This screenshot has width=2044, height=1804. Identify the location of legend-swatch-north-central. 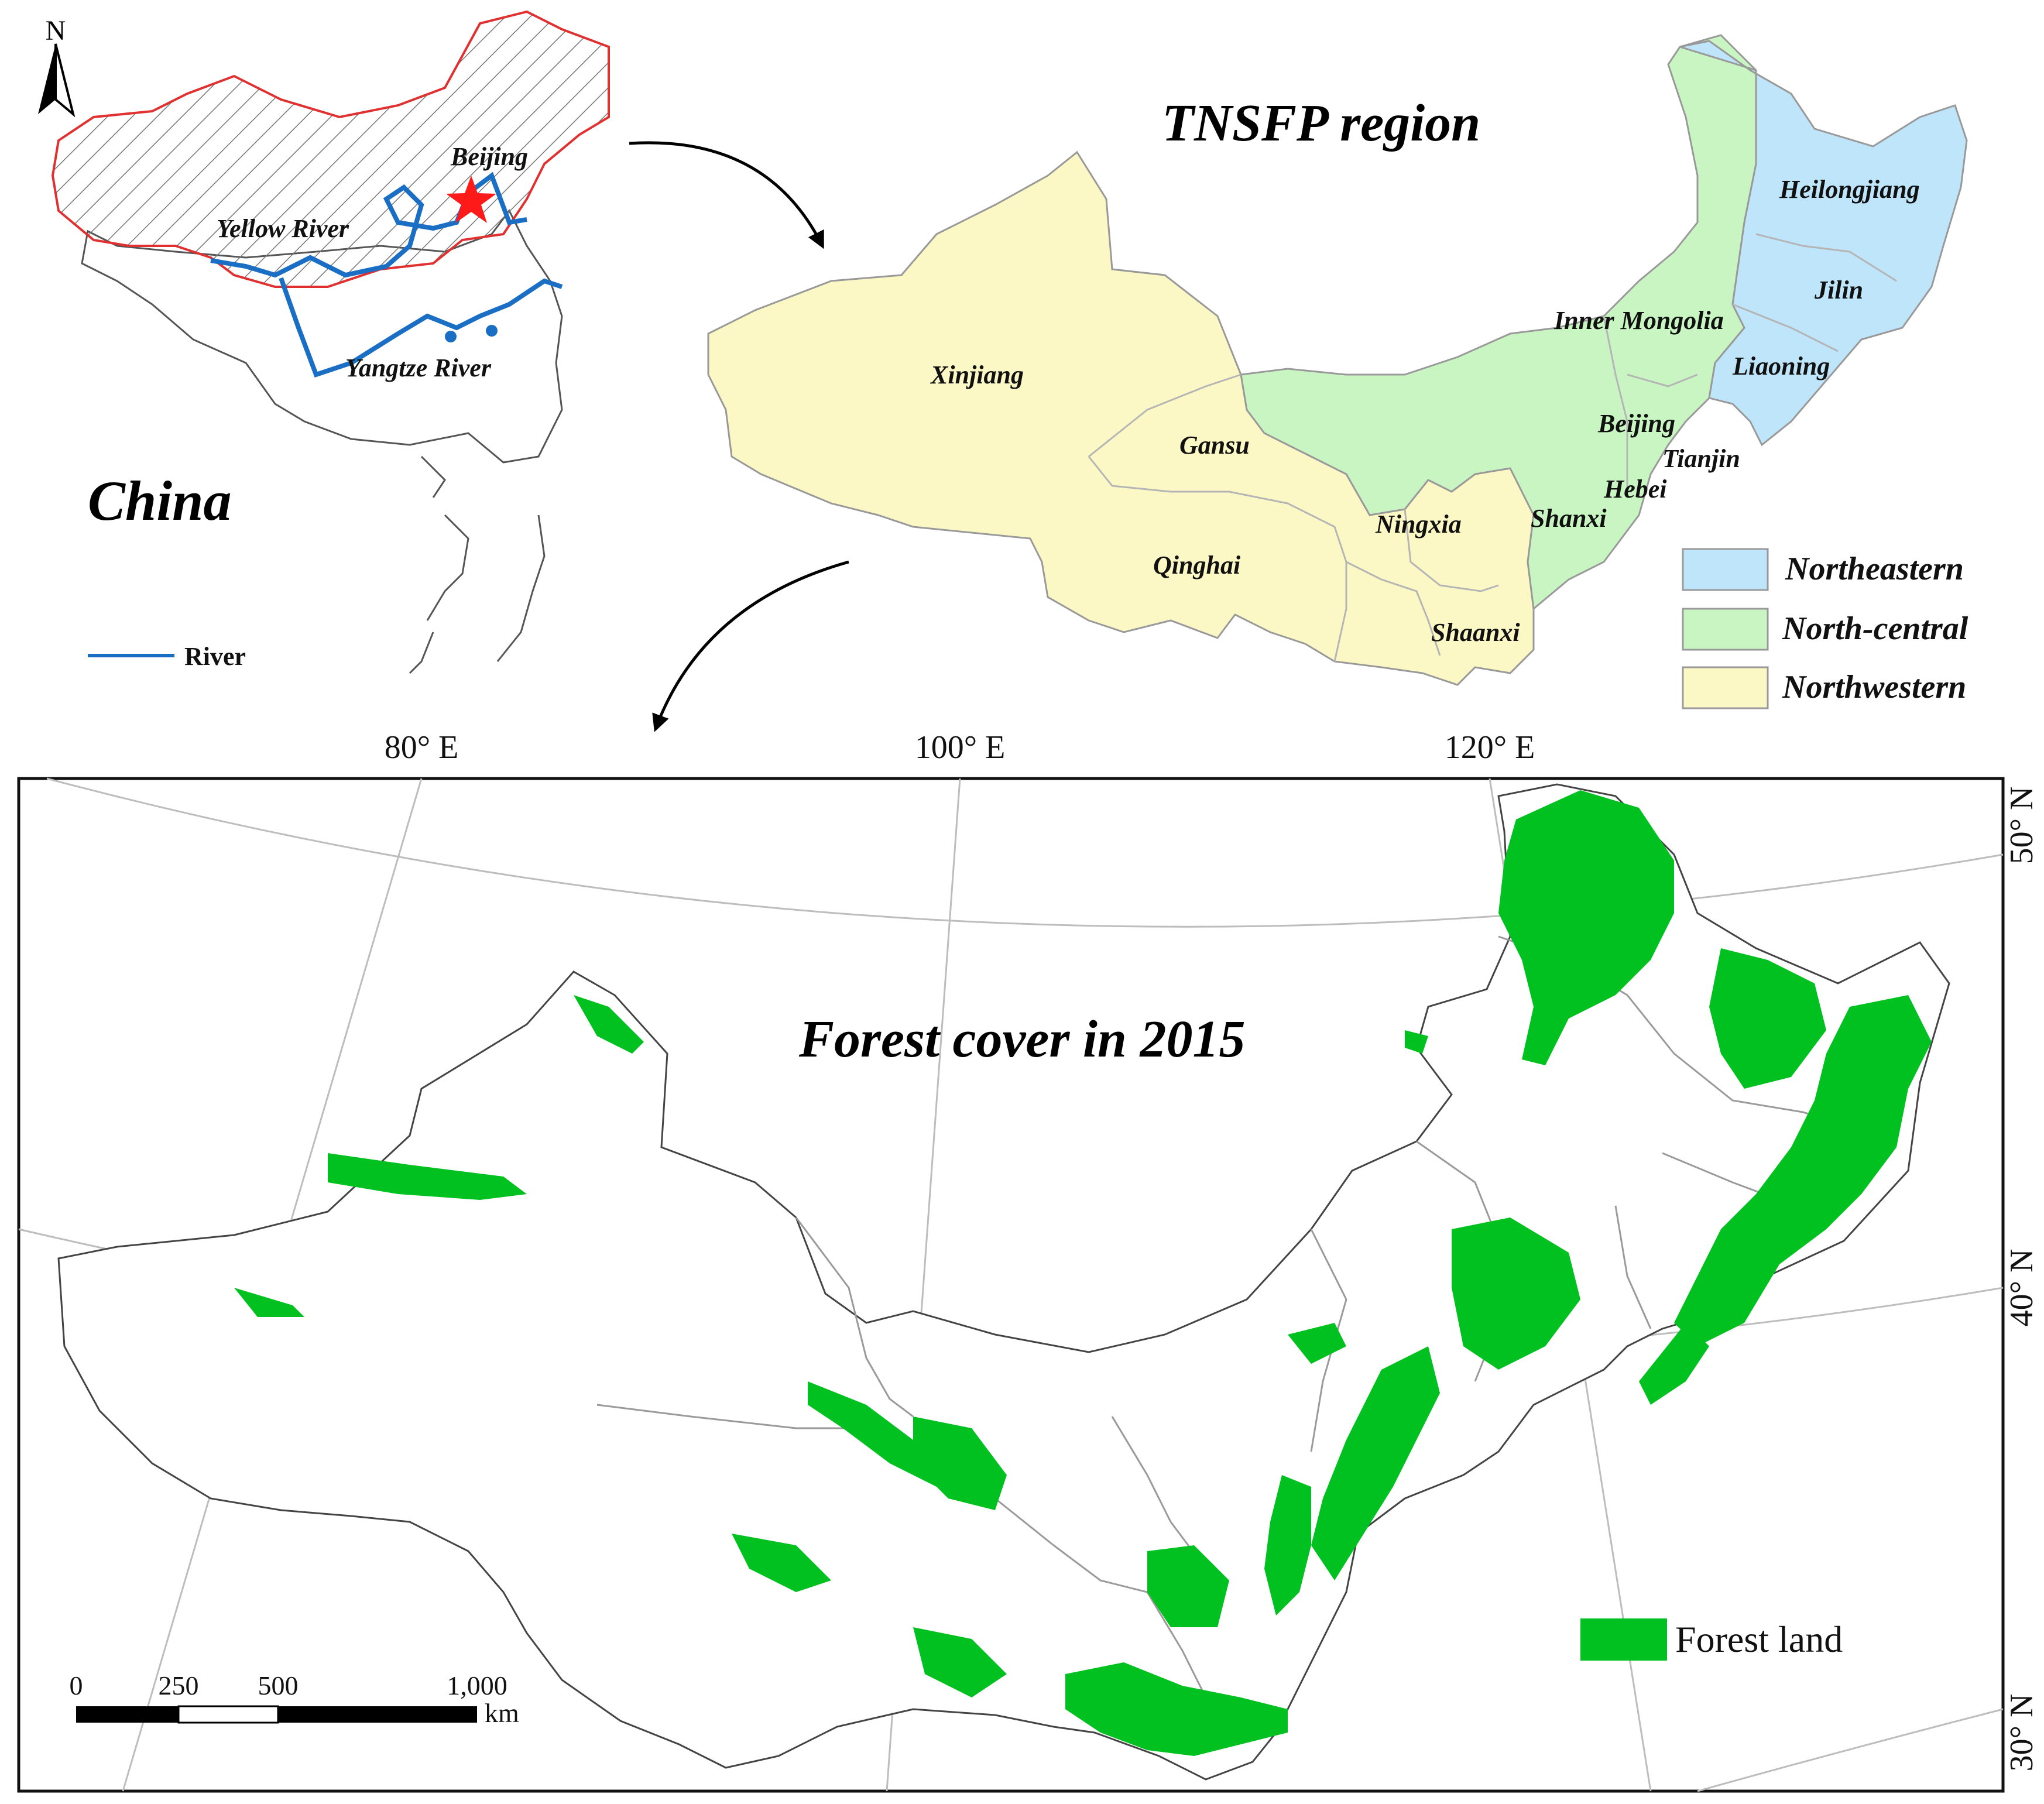
(1726, 629).